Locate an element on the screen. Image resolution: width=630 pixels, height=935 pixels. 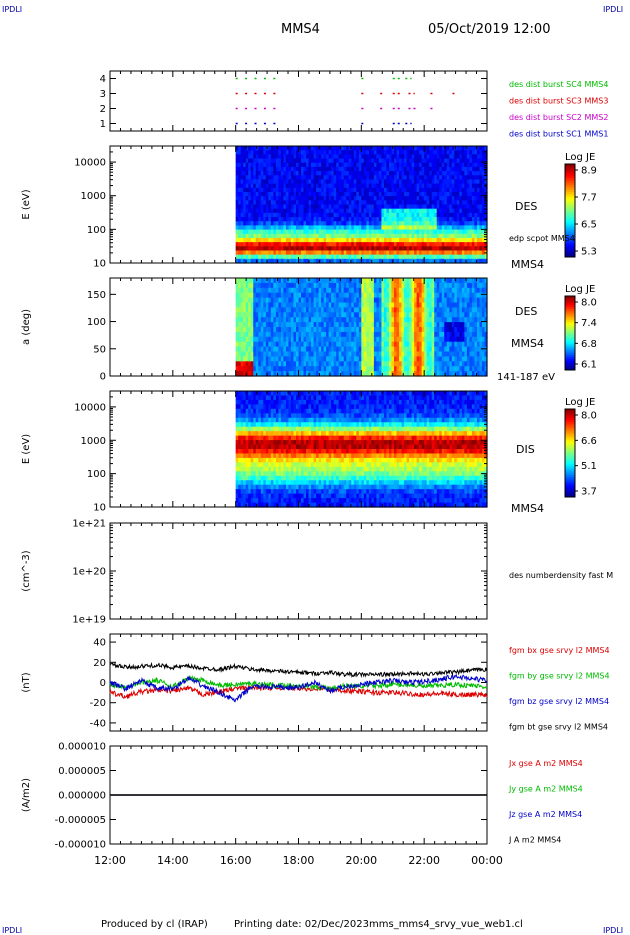
burst-panel-frame is located at coordinates (298, 101).